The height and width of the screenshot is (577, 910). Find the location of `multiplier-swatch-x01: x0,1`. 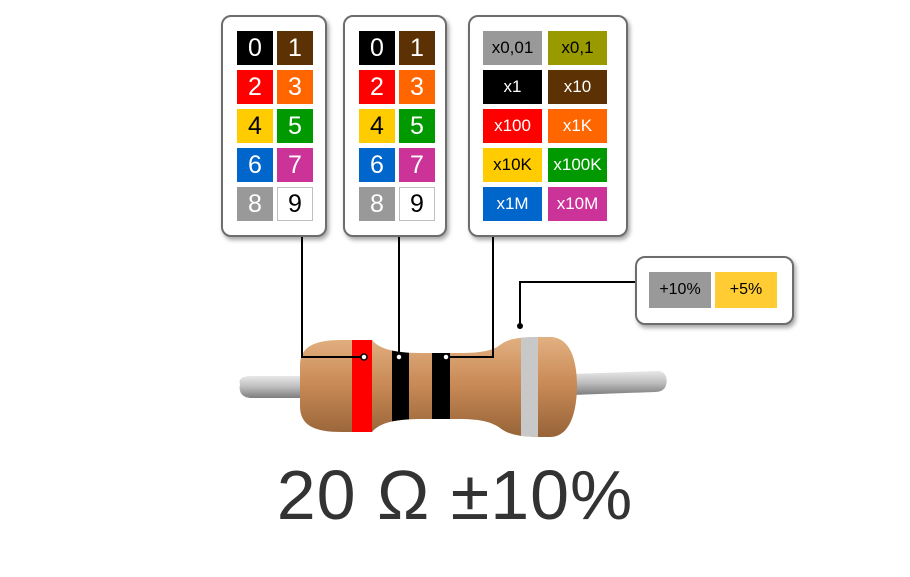

multiplier-swatch-x01: x0,1 is located at coordinates (577, 48).